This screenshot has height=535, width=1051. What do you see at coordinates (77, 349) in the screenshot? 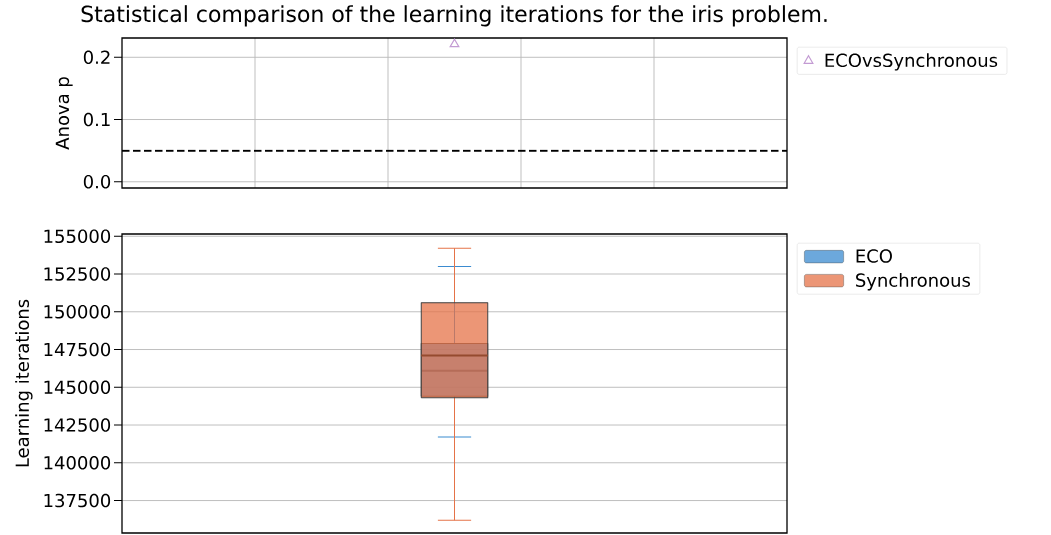
I see `y-tick-label: 147500` at bounding box center [77, 349].